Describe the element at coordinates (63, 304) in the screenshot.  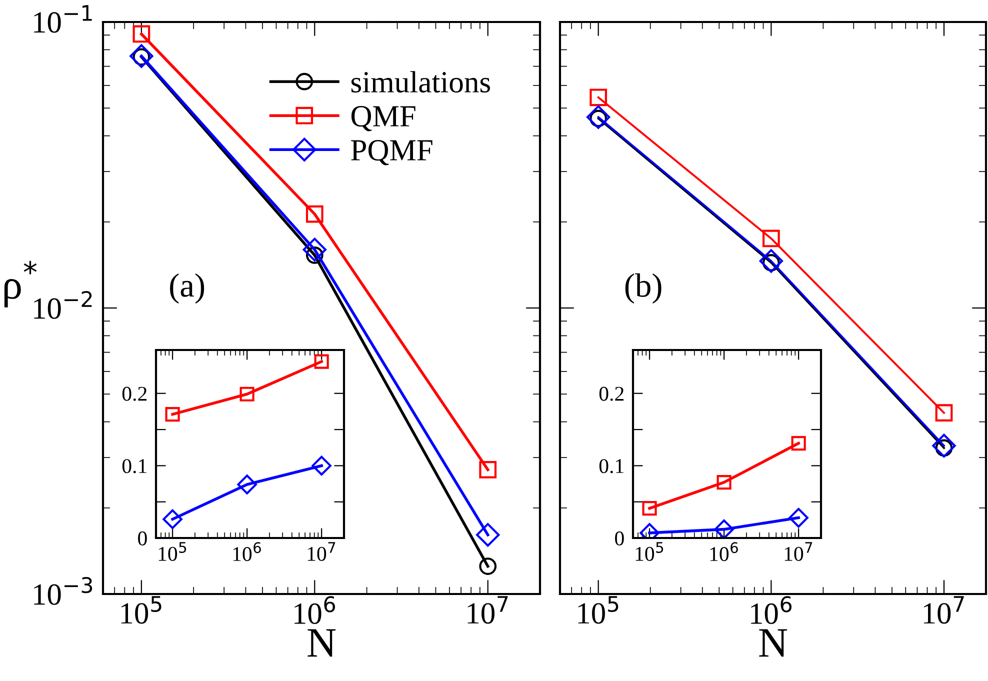
I see `y-tick-label: 10$^{−2}$` at that location.